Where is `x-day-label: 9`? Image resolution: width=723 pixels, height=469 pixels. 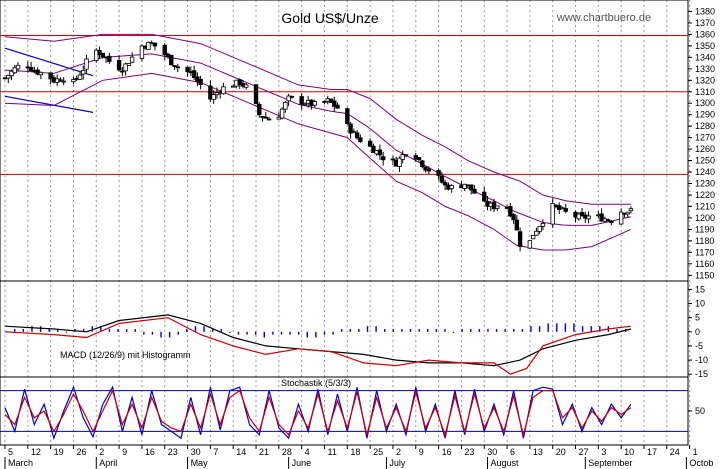 x-day-label: 9 is located at coordinates (421, 452).